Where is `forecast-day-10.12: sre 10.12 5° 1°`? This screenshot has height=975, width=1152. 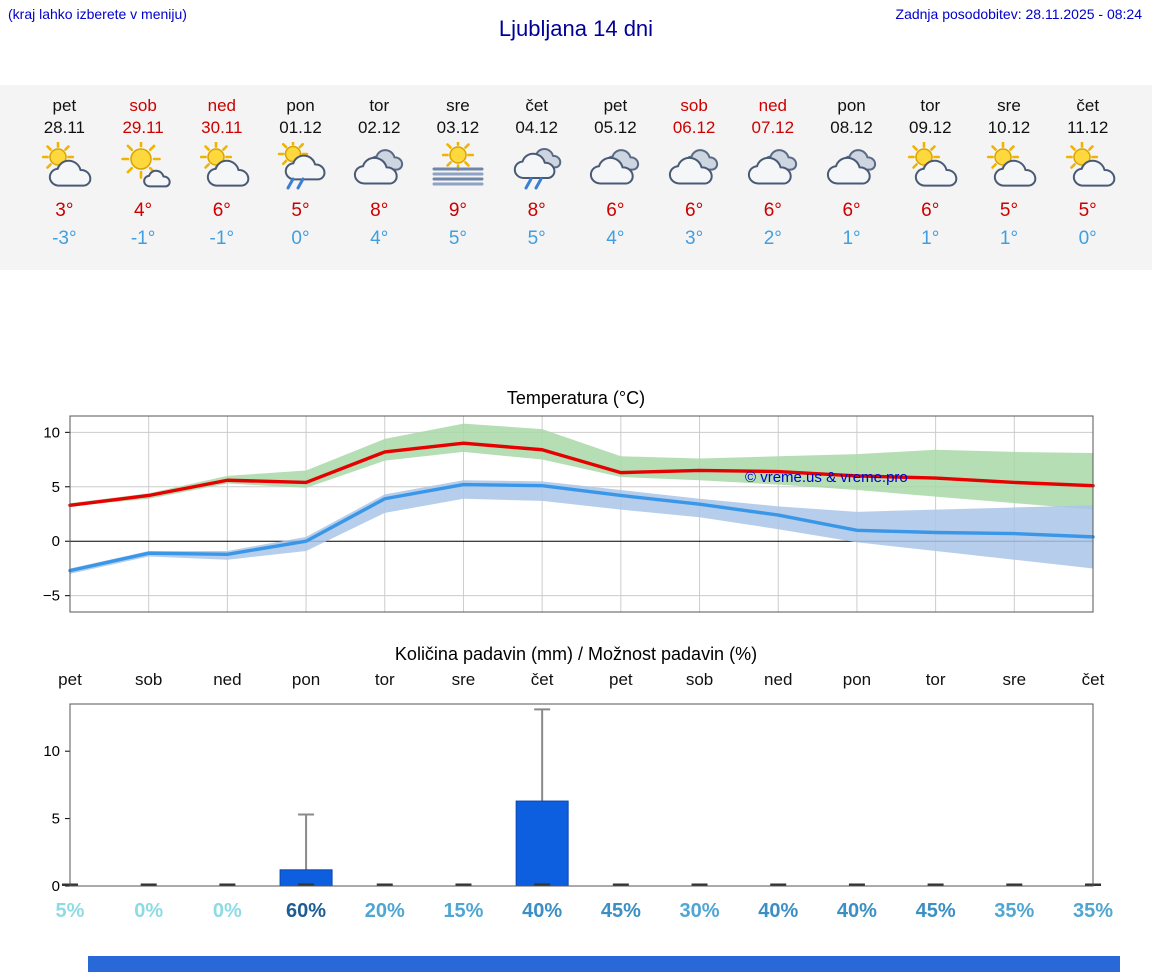
forecast-day-10.12: sre 10.12 5° 1° is located at coordinates (1009, 172).